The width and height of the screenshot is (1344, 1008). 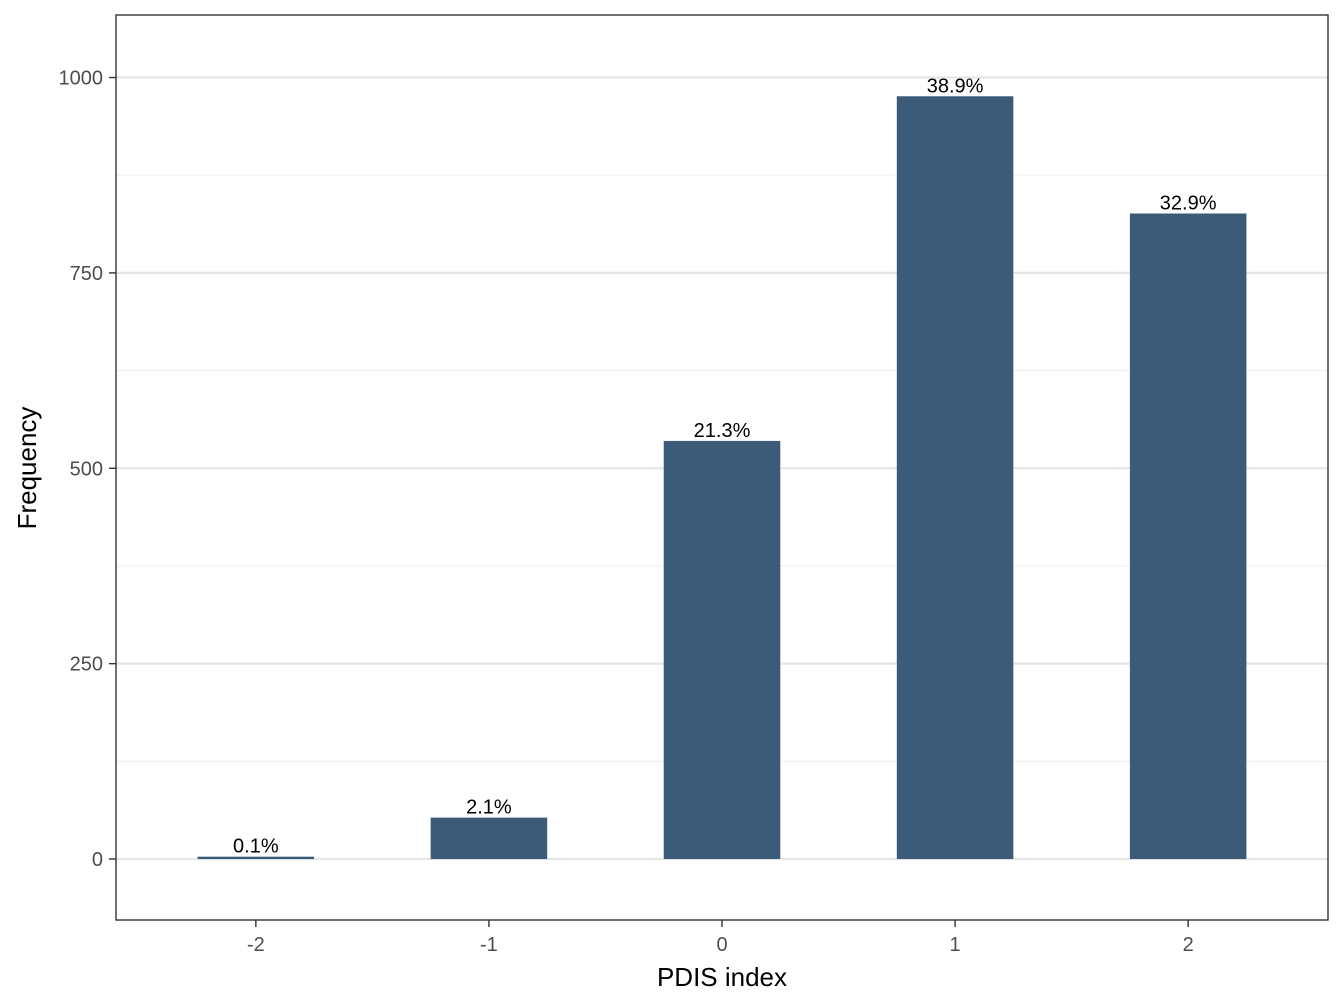 What do you see at coordinates (256, 847) in the screenshot?
I see `bar-data-label: 0.1%` at bounding box center [256, 847].